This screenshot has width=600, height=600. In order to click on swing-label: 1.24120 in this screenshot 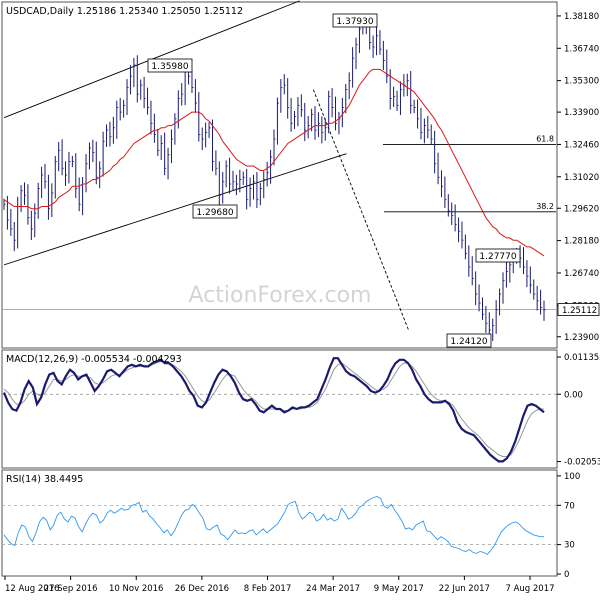, I will do `click(468, 342)`.